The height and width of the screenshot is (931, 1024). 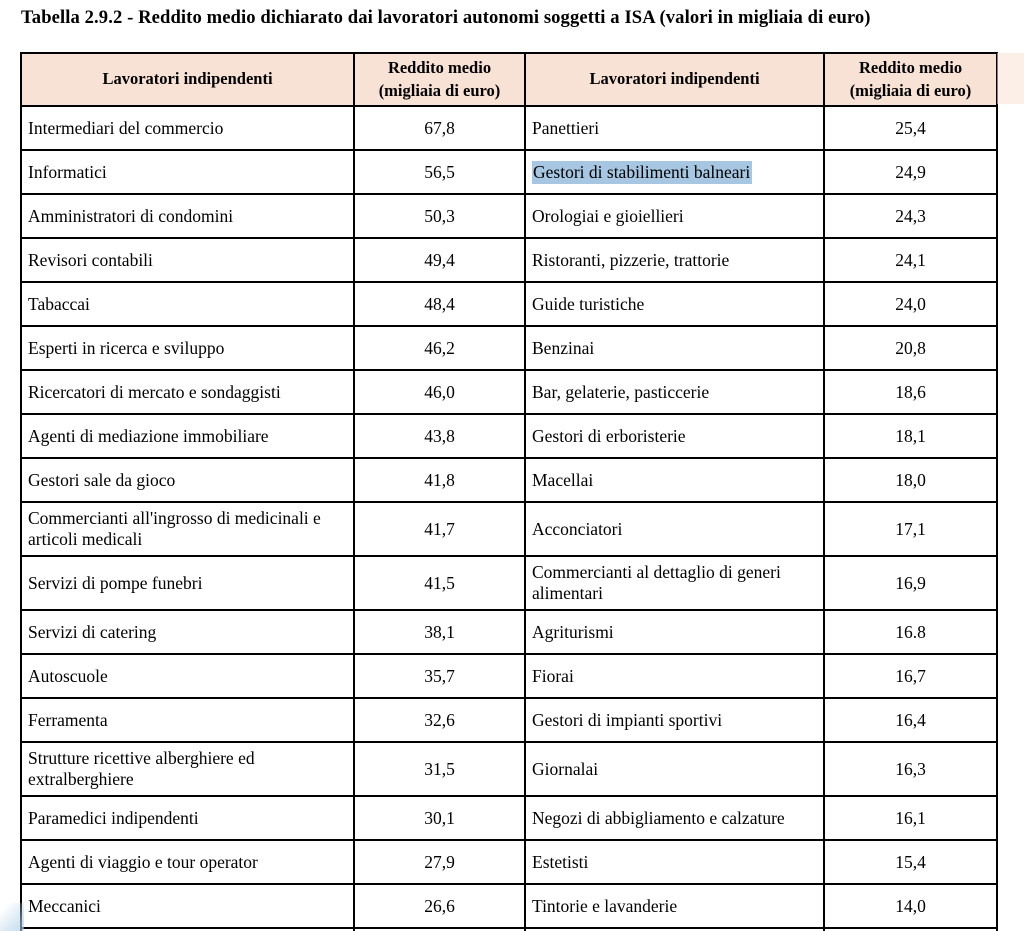 I want to click on income-cell: 31,5, so click(x=439, y=769).